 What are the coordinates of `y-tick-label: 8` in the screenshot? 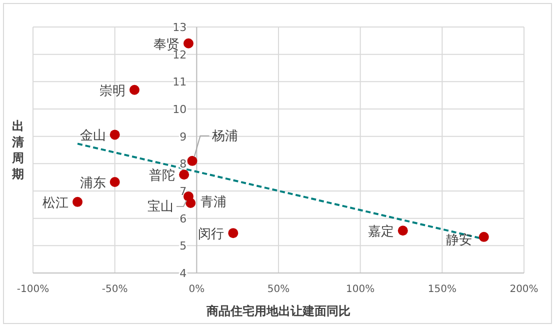 It's located at (183, 164).